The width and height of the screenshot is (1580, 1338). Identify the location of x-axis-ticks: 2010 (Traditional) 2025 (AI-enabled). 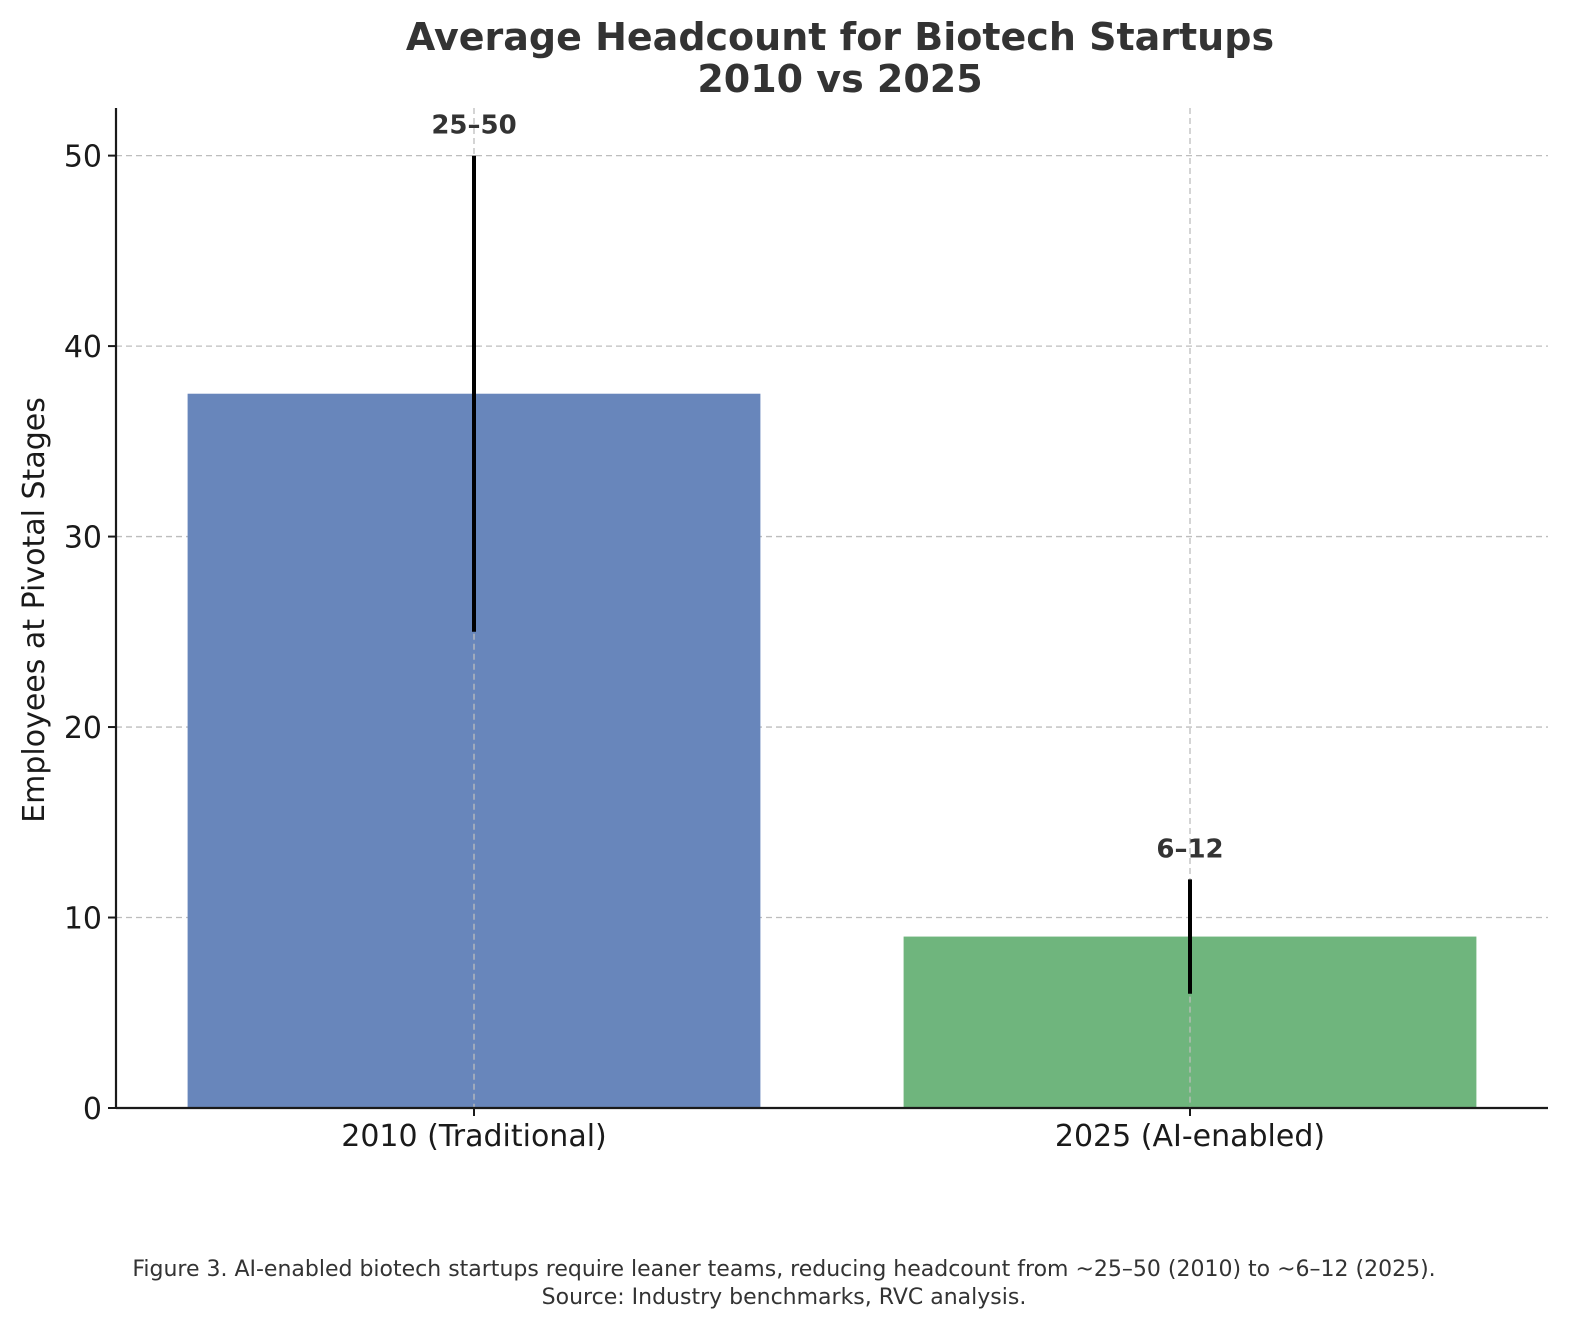
(833, 1131).